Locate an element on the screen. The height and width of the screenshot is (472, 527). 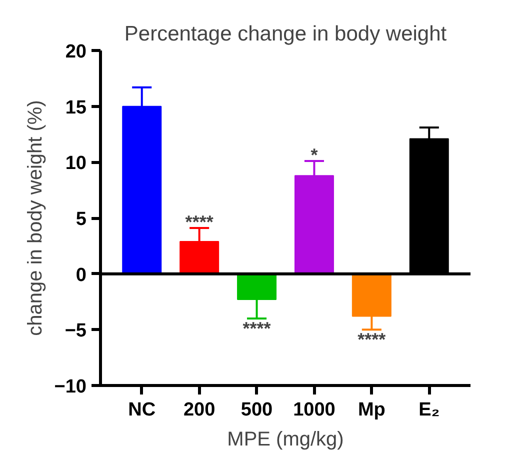
x-tick-label: NC is located at coordinates (142, 410).